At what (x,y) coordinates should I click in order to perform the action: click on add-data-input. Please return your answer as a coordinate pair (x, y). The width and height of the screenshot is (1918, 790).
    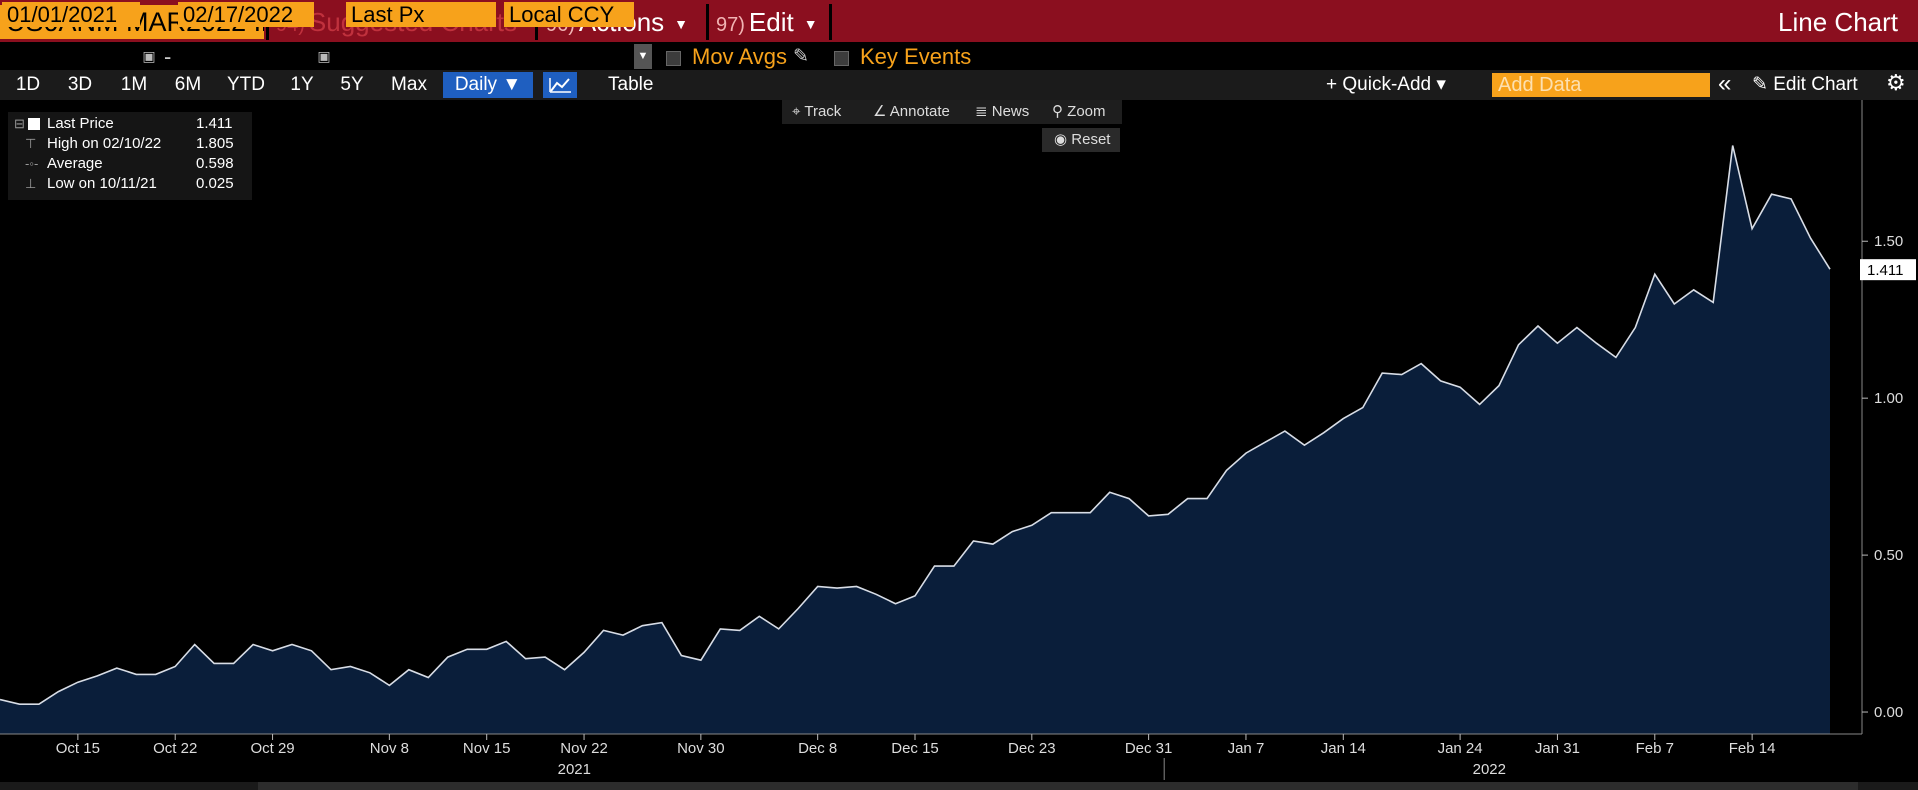
    Looking at the image, I should click on (1601, 85).